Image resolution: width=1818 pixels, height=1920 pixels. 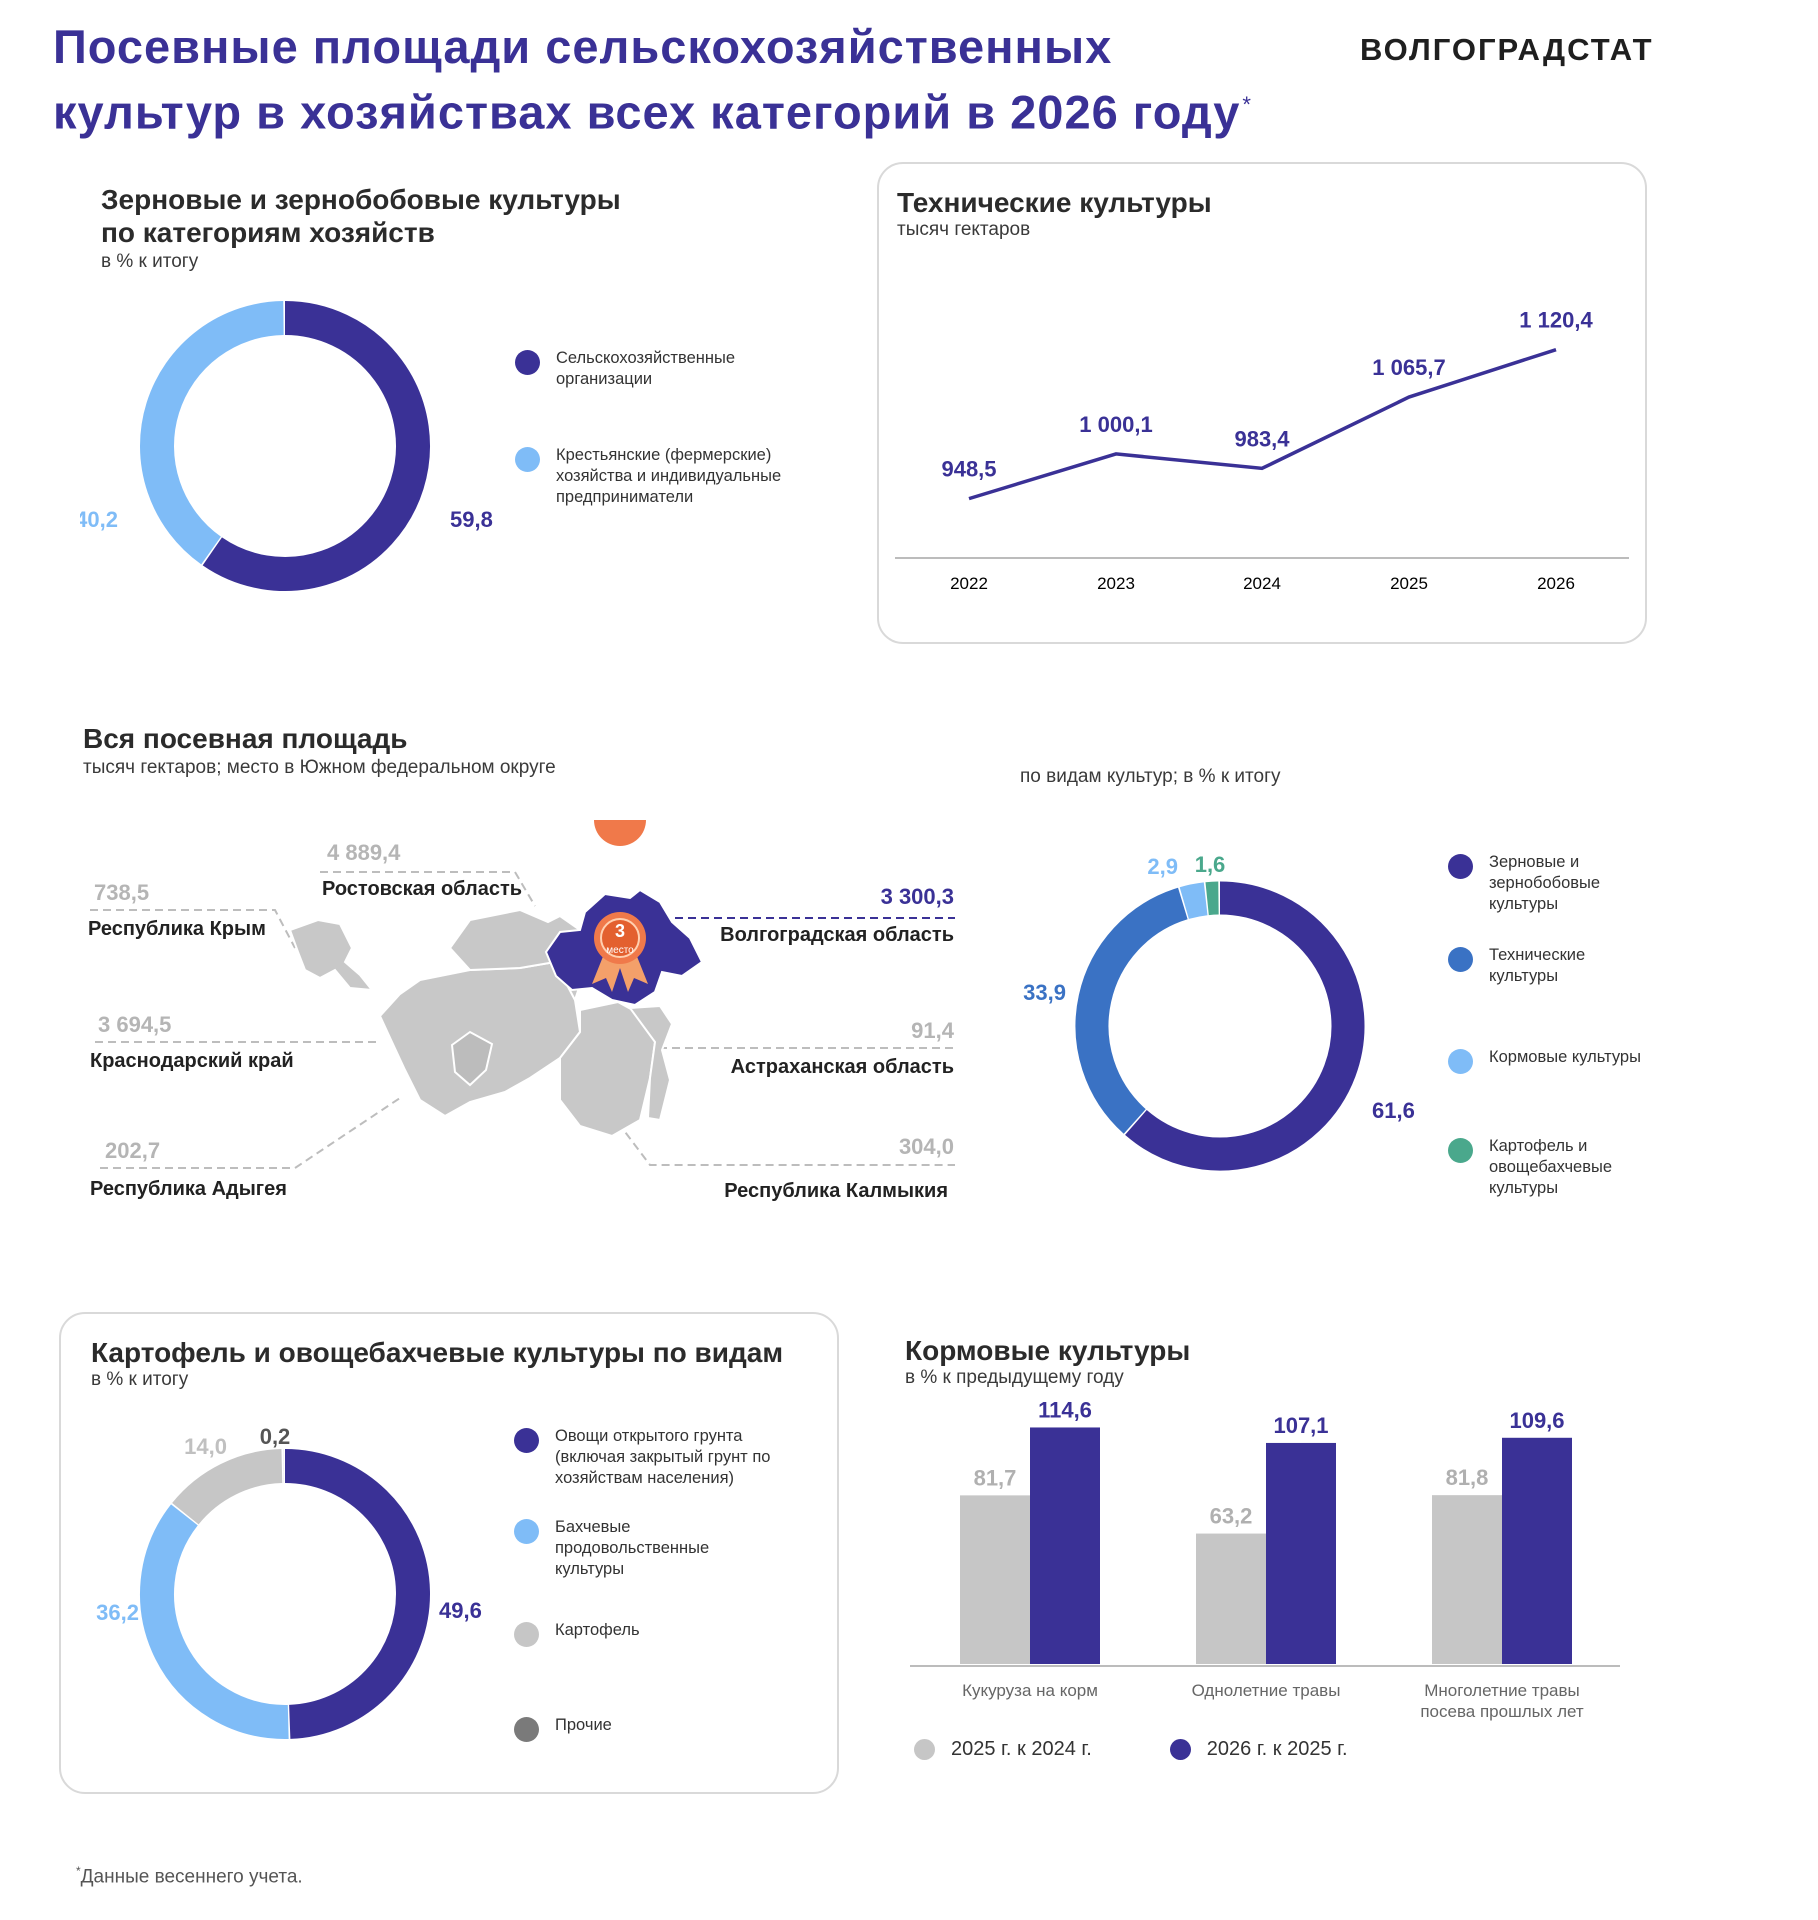 I want to click on x-tick-label: 2023, so click(x=1116, y=583).